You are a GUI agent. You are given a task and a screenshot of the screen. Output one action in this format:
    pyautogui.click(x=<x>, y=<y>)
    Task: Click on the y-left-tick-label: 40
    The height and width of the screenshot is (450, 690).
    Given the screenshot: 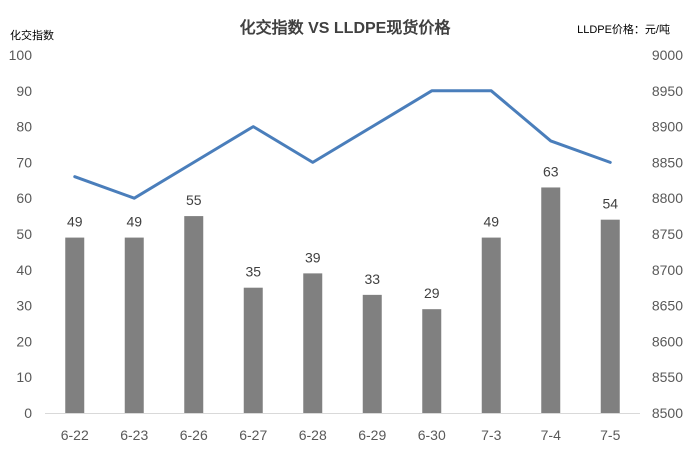 What is the action you would take?
    pyautogui.click(x=24, y=270)
    